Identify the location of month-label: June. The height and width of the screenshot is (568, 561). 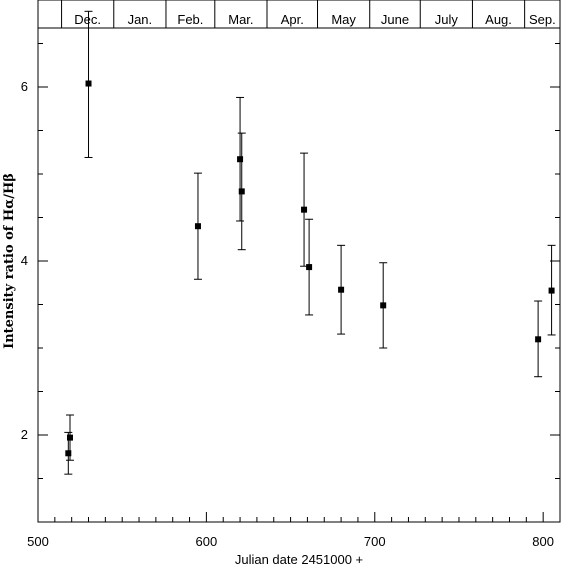
(395, 19).